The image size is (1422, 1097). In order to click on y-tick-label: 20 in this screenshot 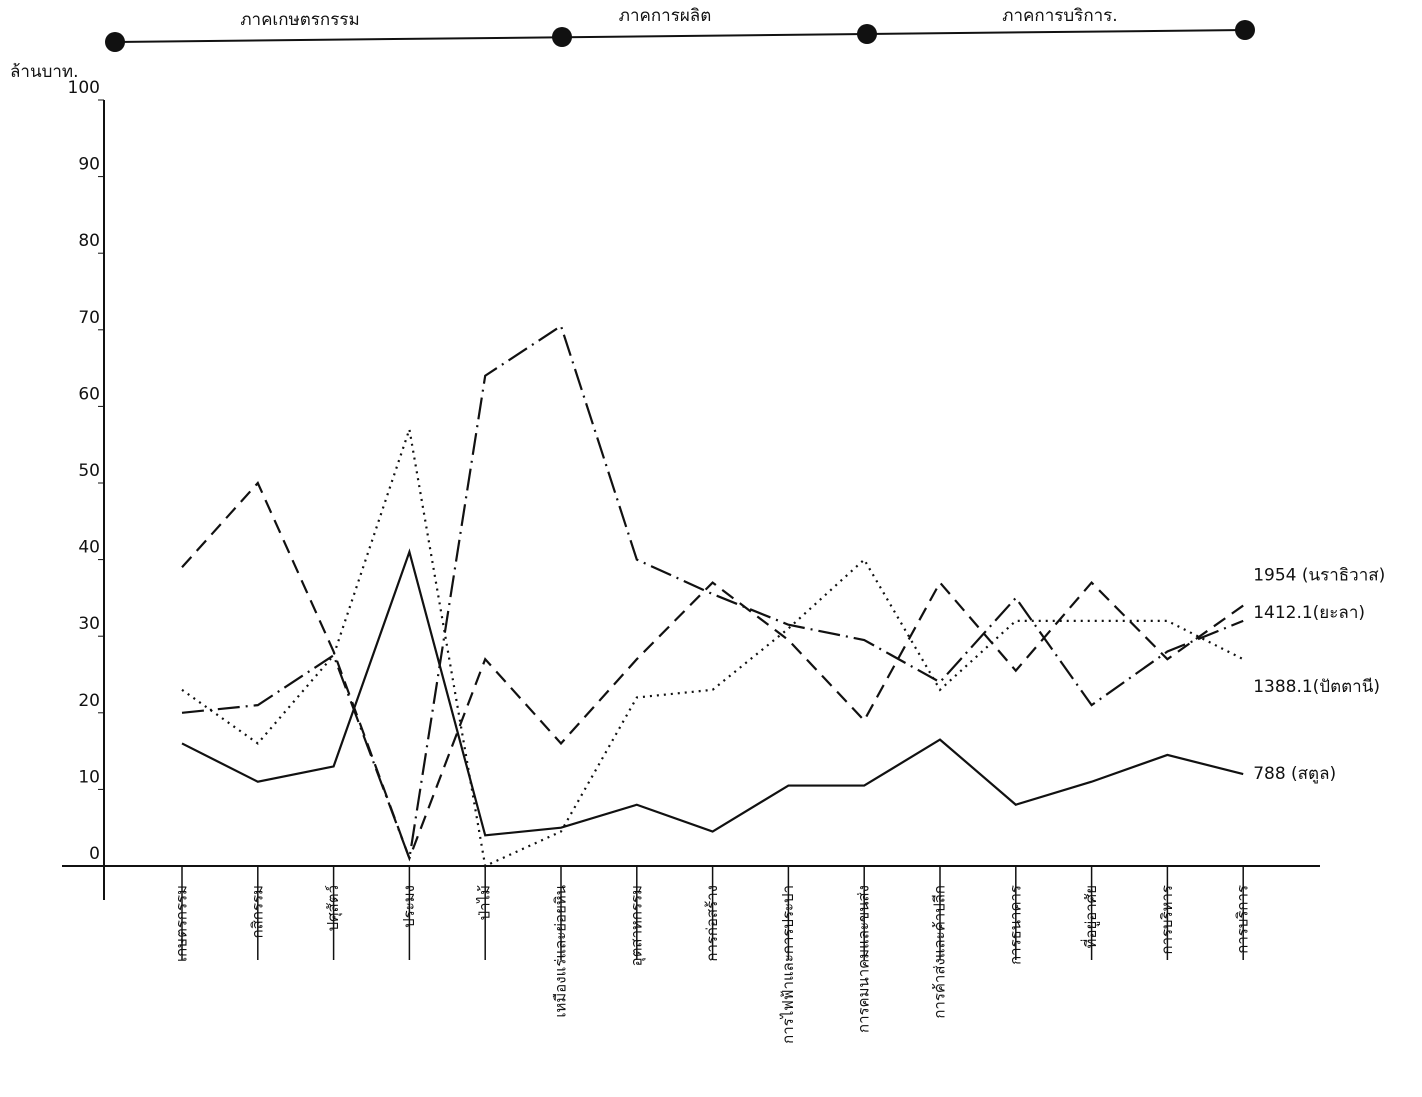, I will do `click(89, 701)`.